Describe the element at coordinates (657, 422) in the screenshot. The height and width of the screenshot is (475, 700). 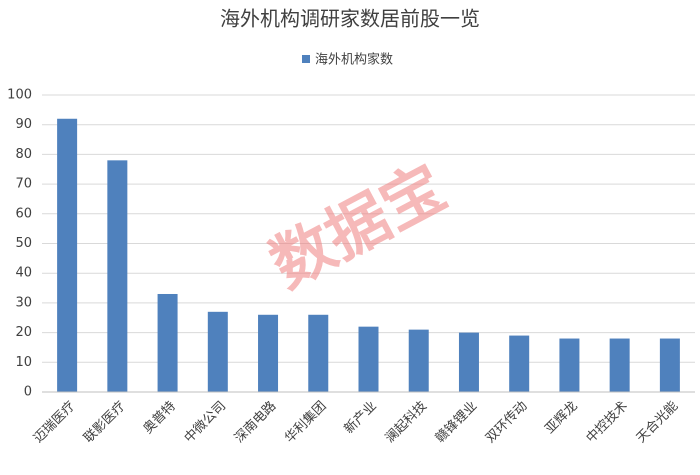
I see `x-tick-label: 天合光能` at that location.